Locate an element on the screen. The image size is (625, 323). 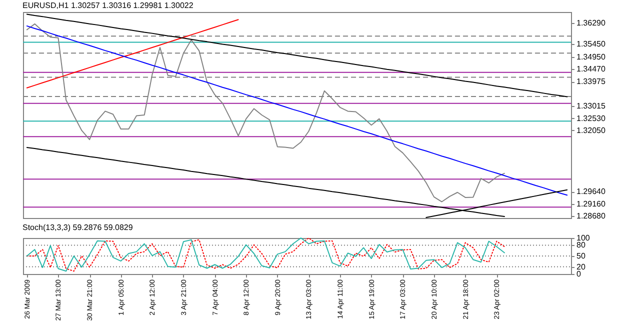
y-tick-label: 100 is located at coordinates (583, 238).